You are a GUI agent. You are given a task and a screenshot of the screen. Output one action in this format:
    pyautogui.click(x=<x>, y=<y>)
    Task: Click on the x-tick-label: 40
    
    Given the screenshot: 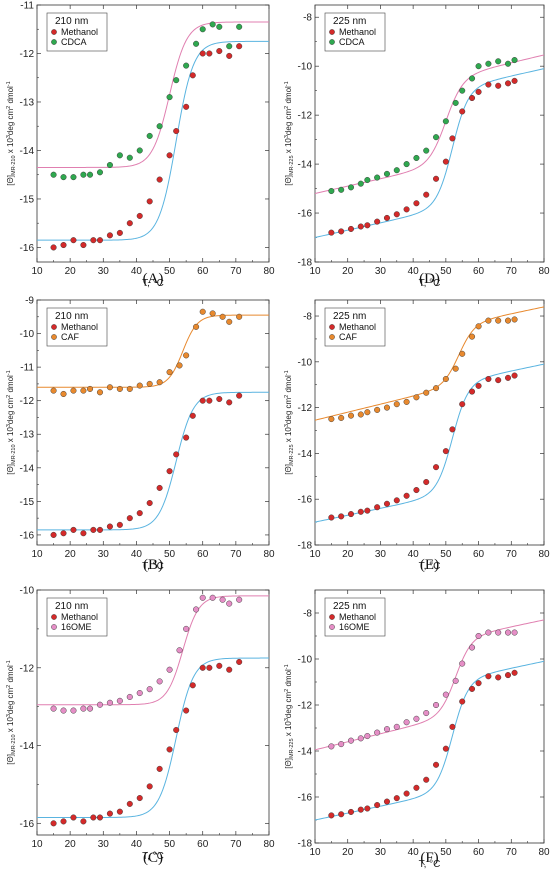 What is the action you would take?
    pyautogui.click(x=137, y=844)
    